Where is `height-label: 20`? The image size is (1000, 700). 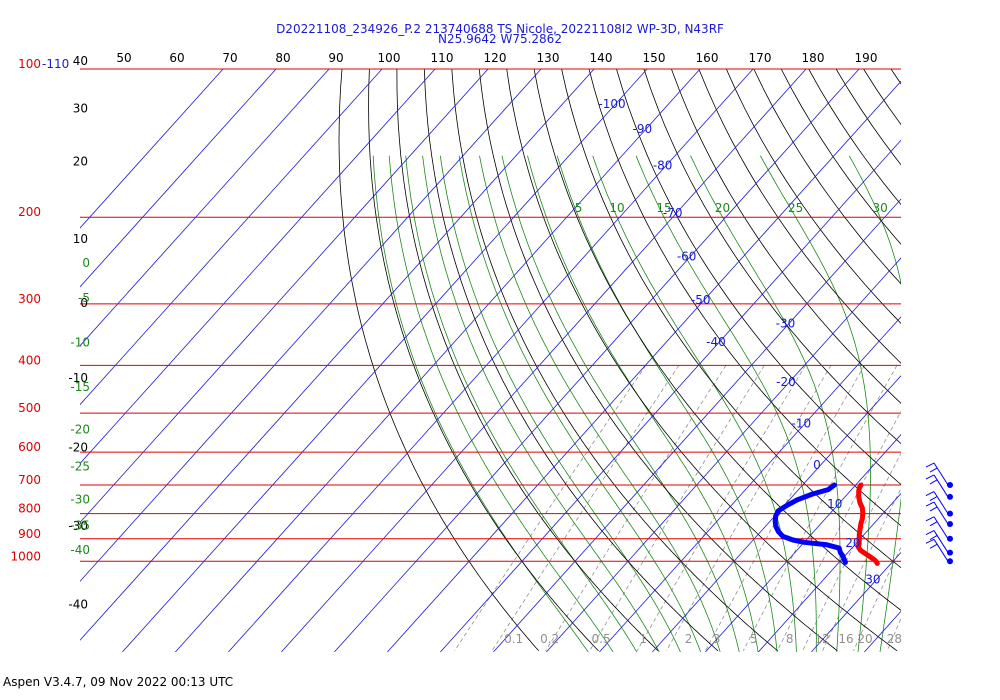 height-label: 20 is located at coordinates (80, 161).